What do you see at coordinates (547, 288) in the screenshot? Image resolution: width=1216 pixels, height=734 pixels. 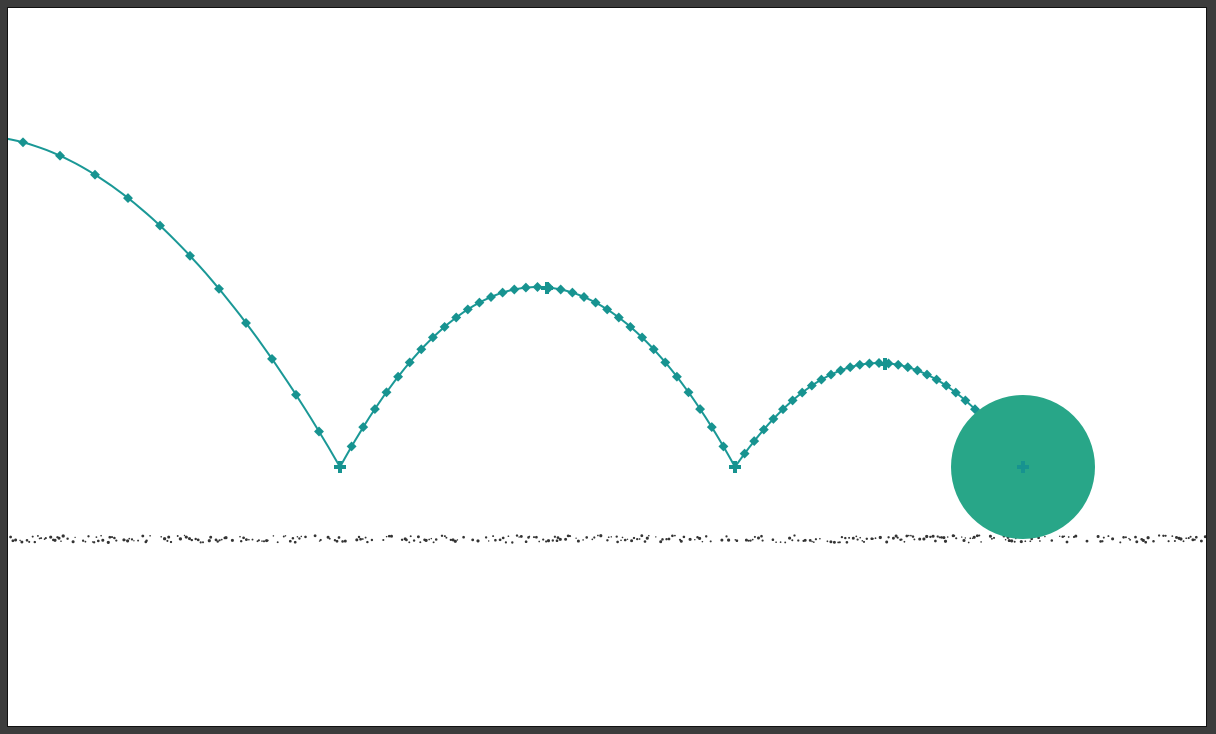 I see `bounce-marker` at bounding box center [547, 288].